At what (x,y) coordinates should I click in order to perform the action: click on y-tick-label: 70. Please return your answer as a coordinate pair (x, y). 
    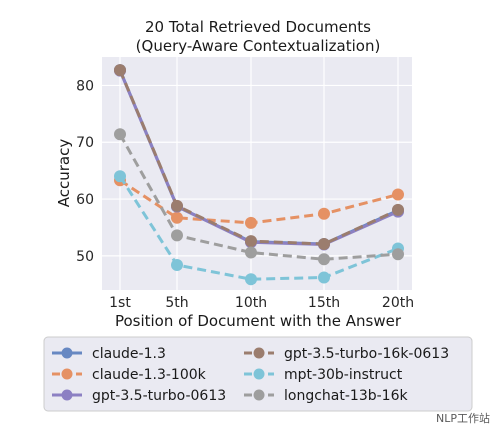
    Looking at the image, I should click on (85, 143).